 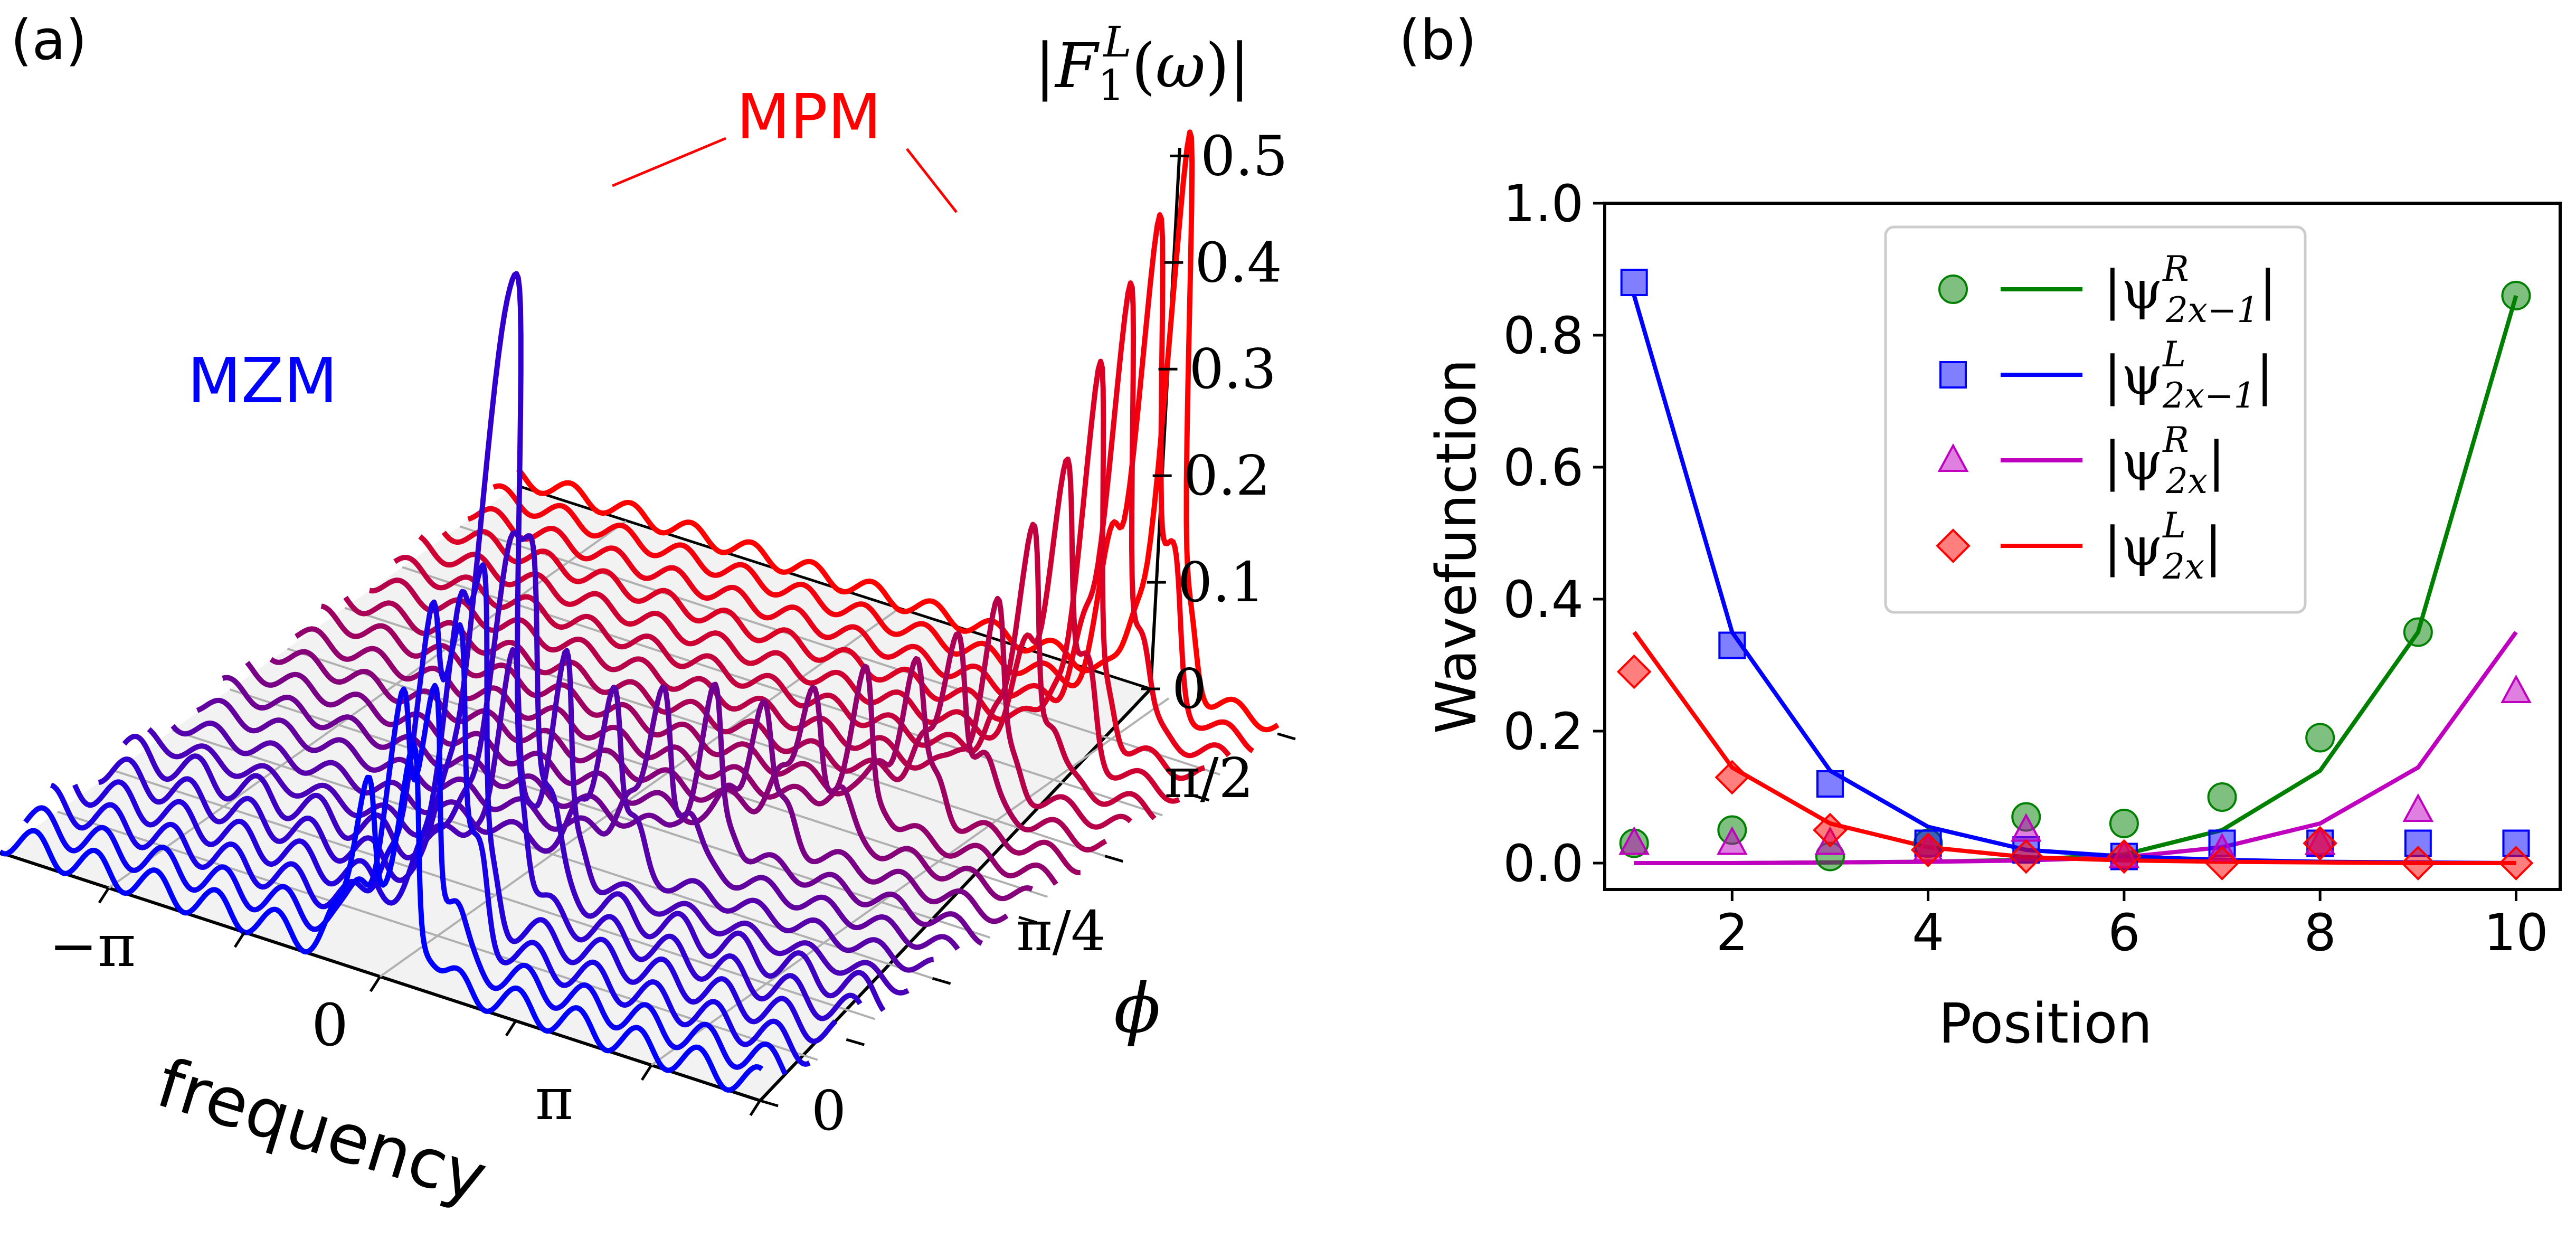 What do you see at coordinates (329, 1025) in the screenshot?
I see `x-tick-zero: 0` at bounding box center [329, 1025].